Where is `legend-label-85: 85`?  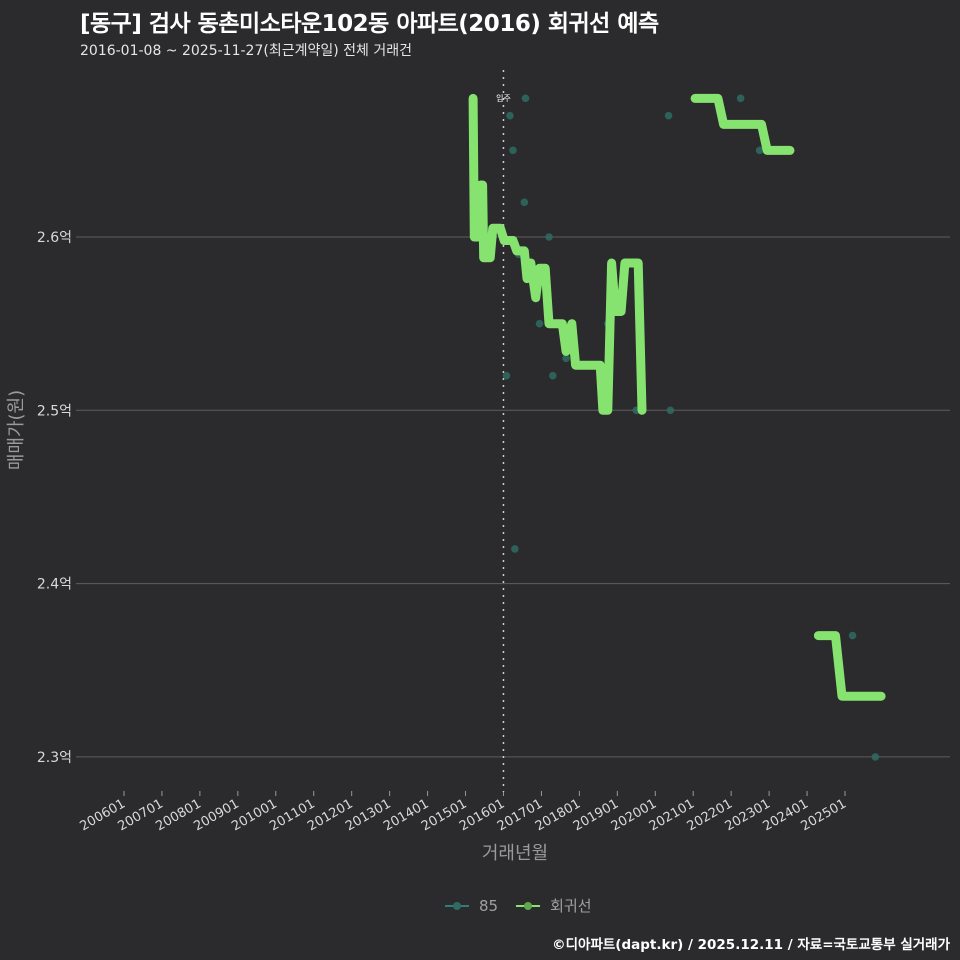 legend-label-85: 85 is located at coordinates (489, 905).